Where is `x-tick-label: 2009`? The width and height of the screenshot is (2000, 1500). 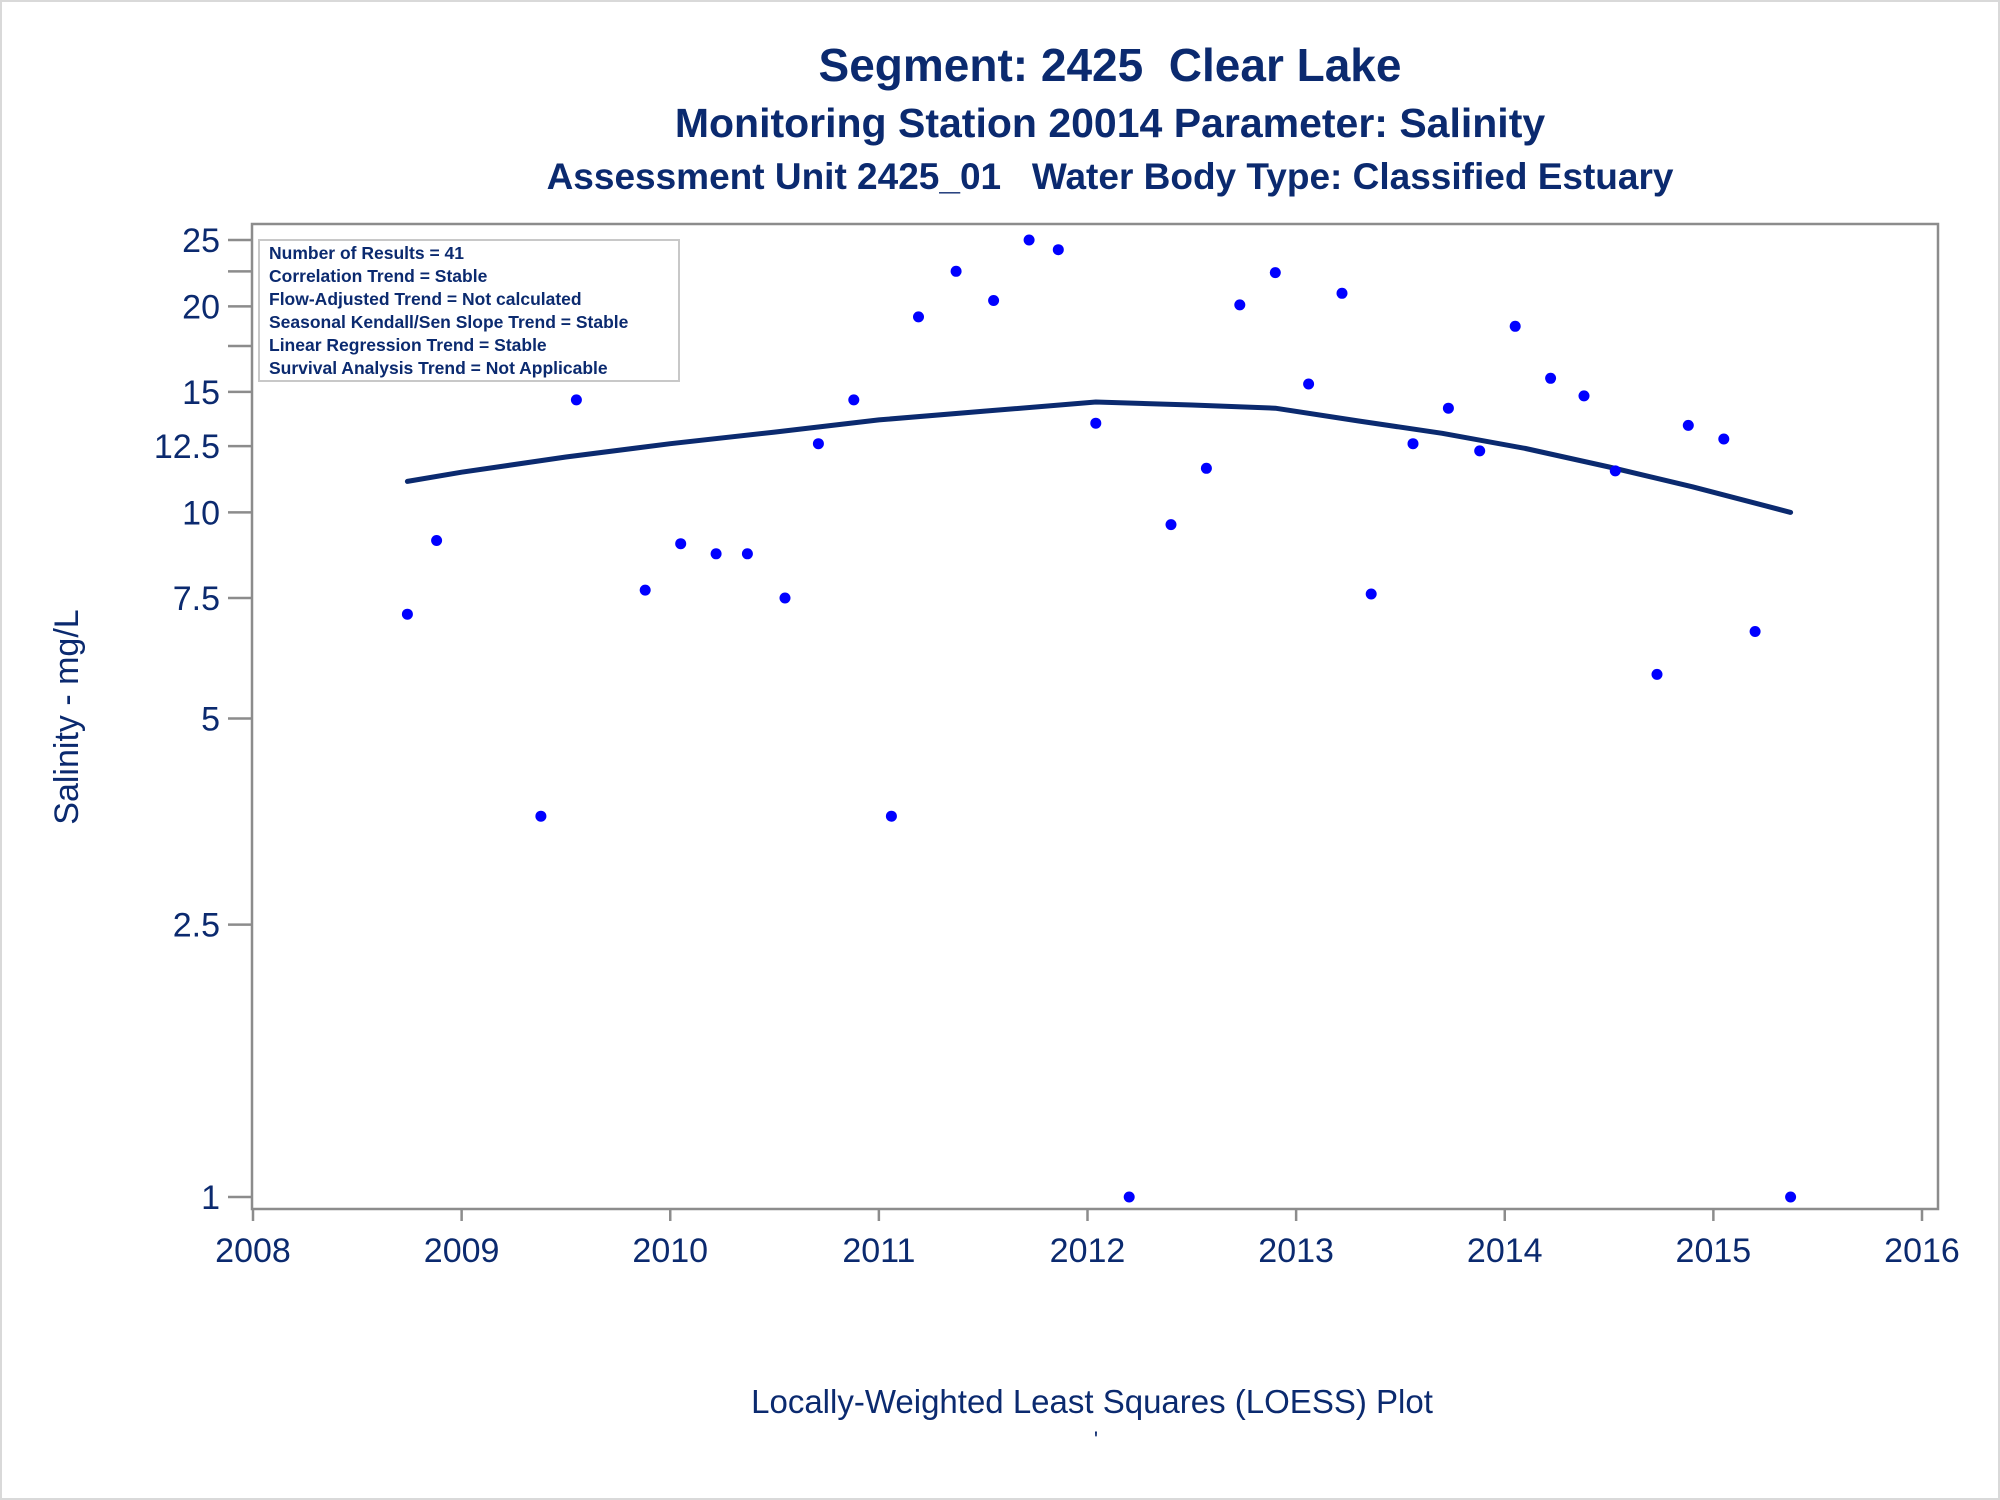 x-tick-label: 2009 is located at coordinates (462, 1251).